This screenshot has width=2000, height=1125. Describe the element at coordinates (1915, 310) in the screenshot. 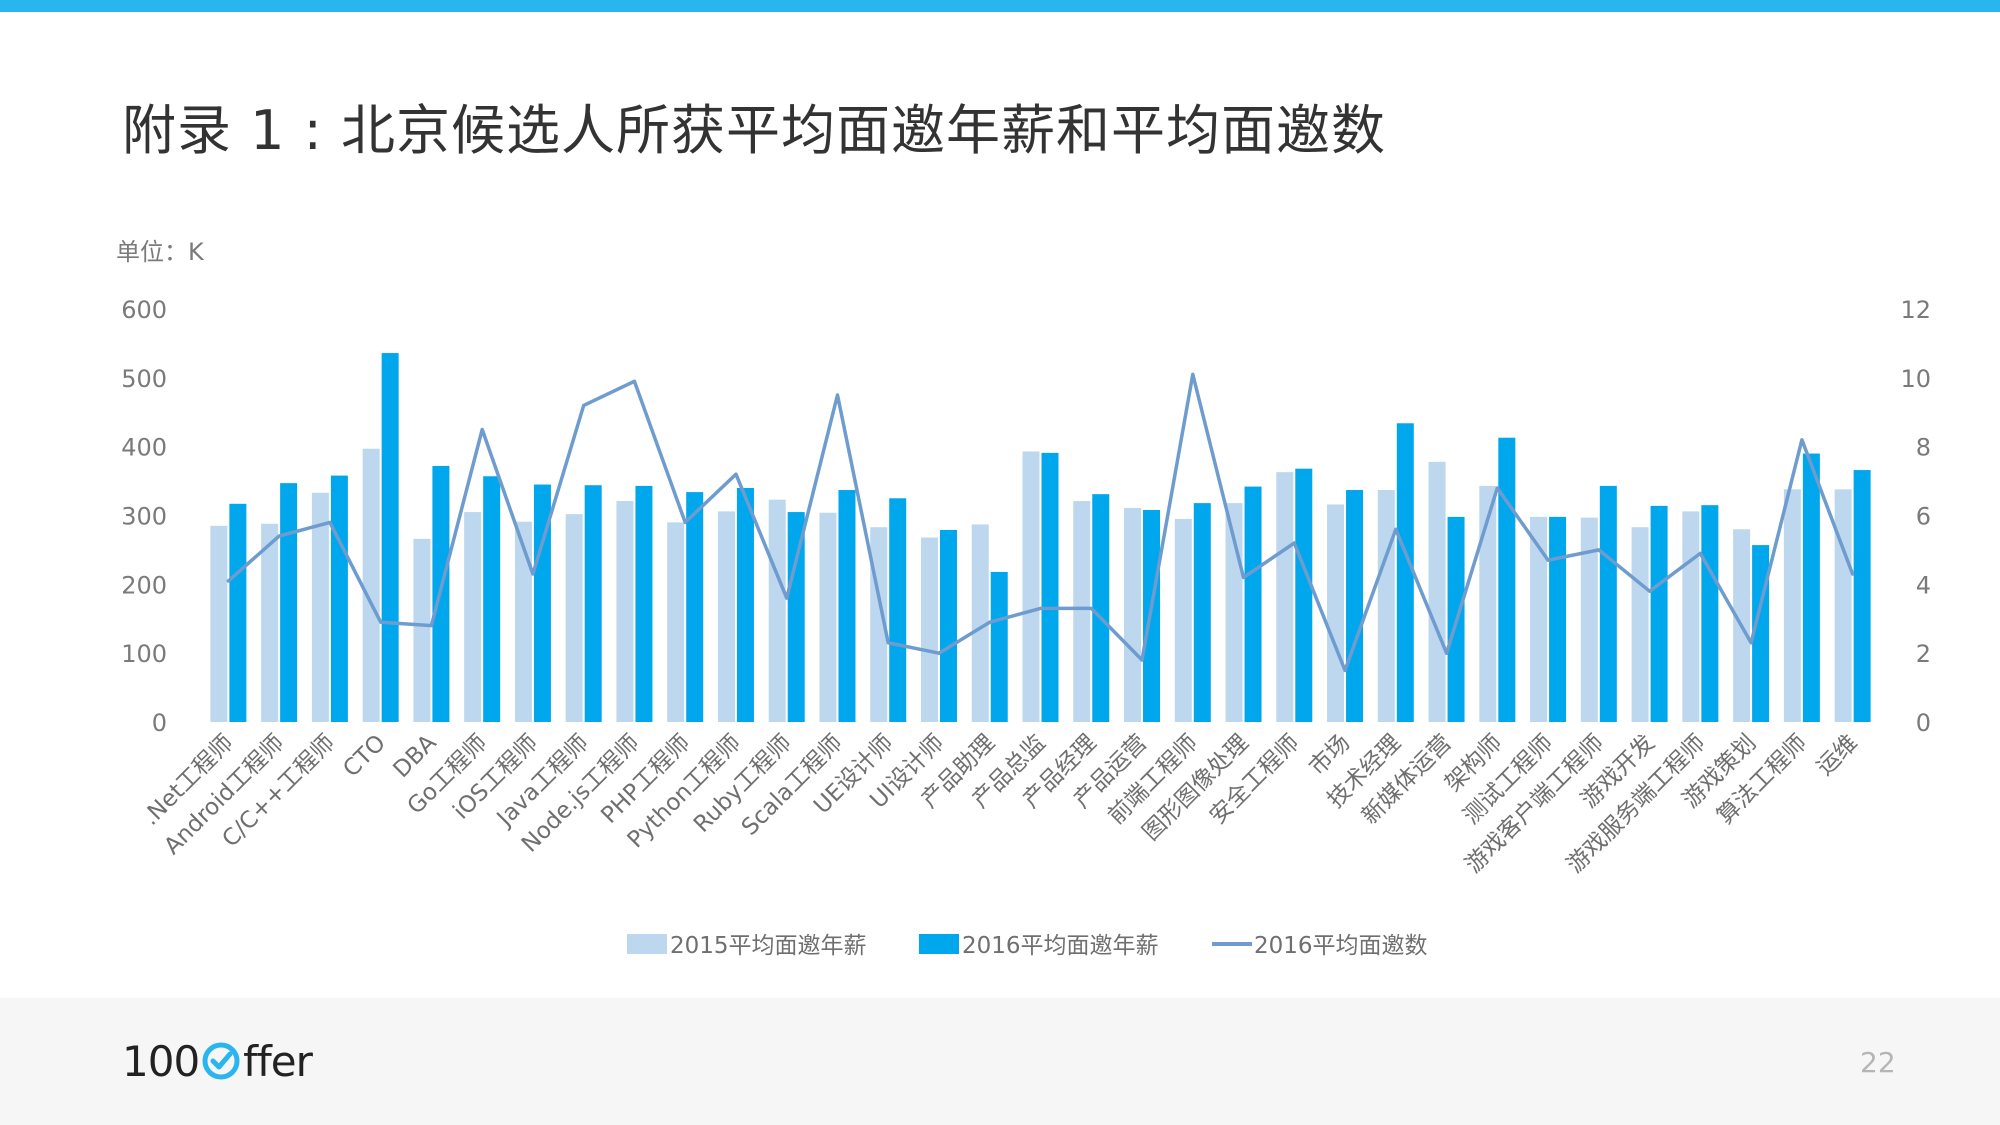

I see `y2-axis-tick-label: 12` at that location.